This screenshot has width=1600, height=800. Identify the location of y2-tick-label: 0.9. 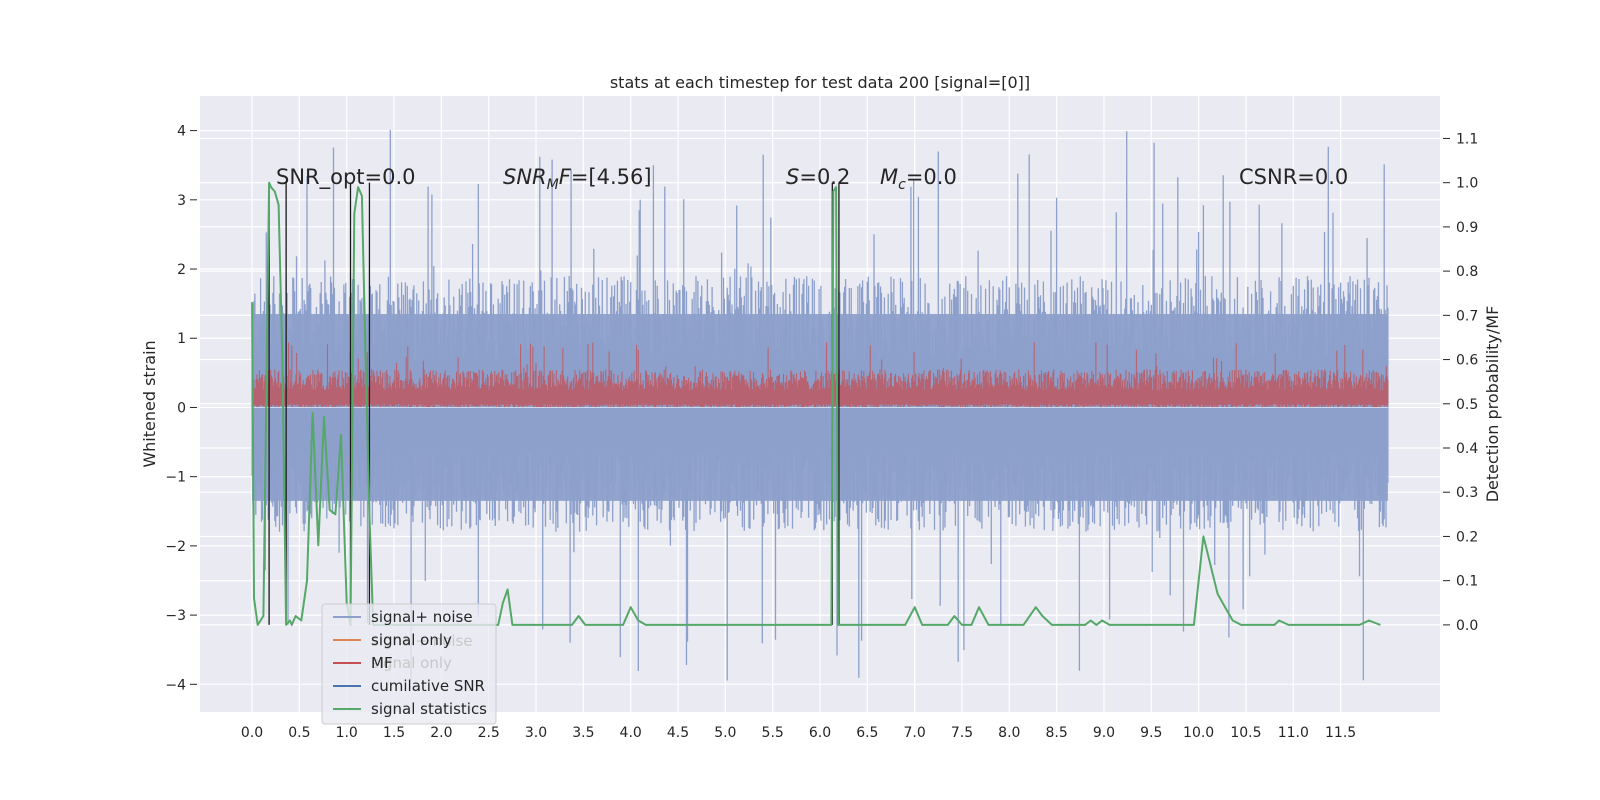
(1467, 228).